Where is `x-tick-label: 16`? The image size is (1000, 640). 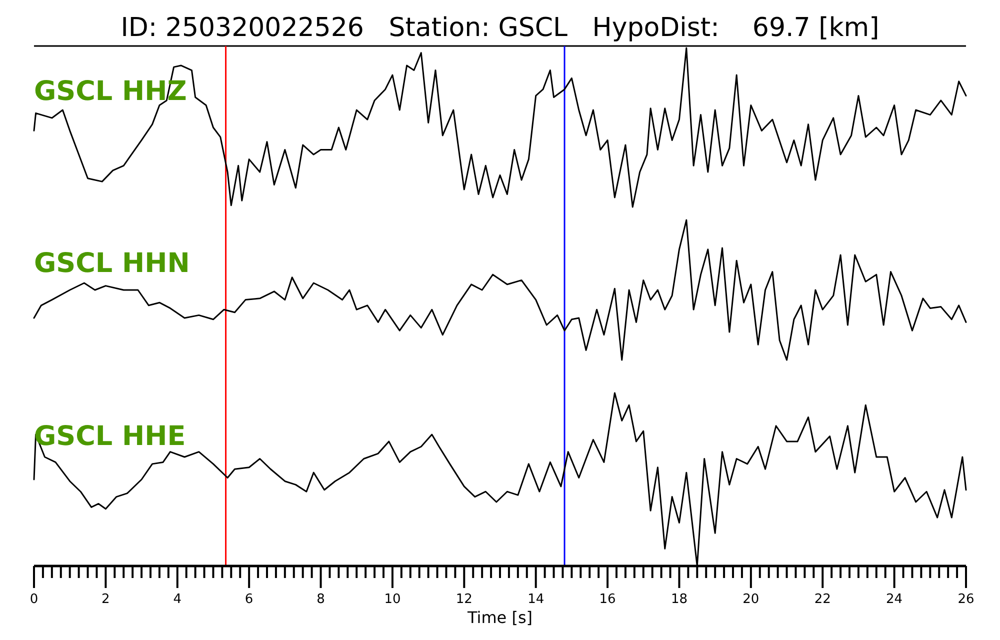 x-tick-label: 16 is located at coordinates (607, 599).